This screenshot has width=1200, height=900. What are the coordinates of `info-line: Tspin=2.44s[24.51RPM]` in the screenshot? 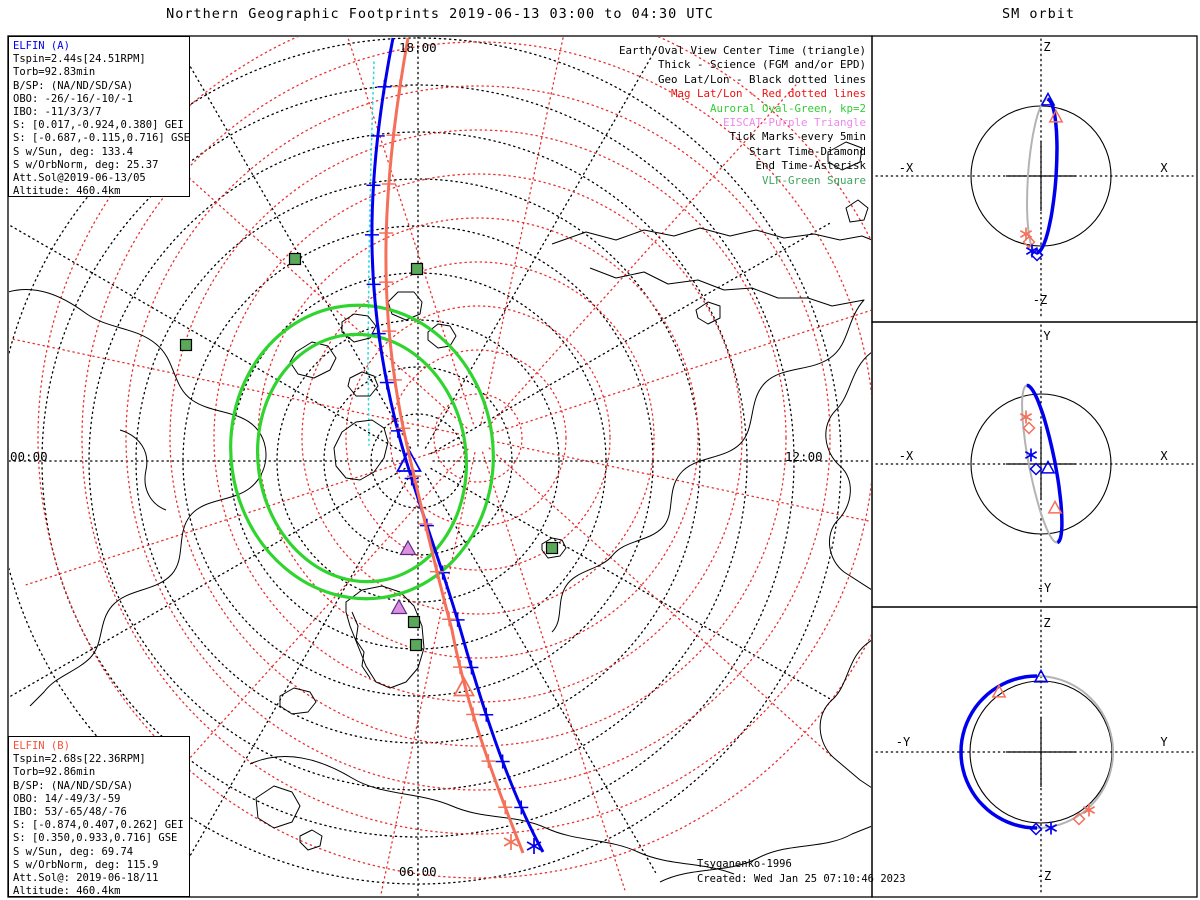 It's located at (79, 59).